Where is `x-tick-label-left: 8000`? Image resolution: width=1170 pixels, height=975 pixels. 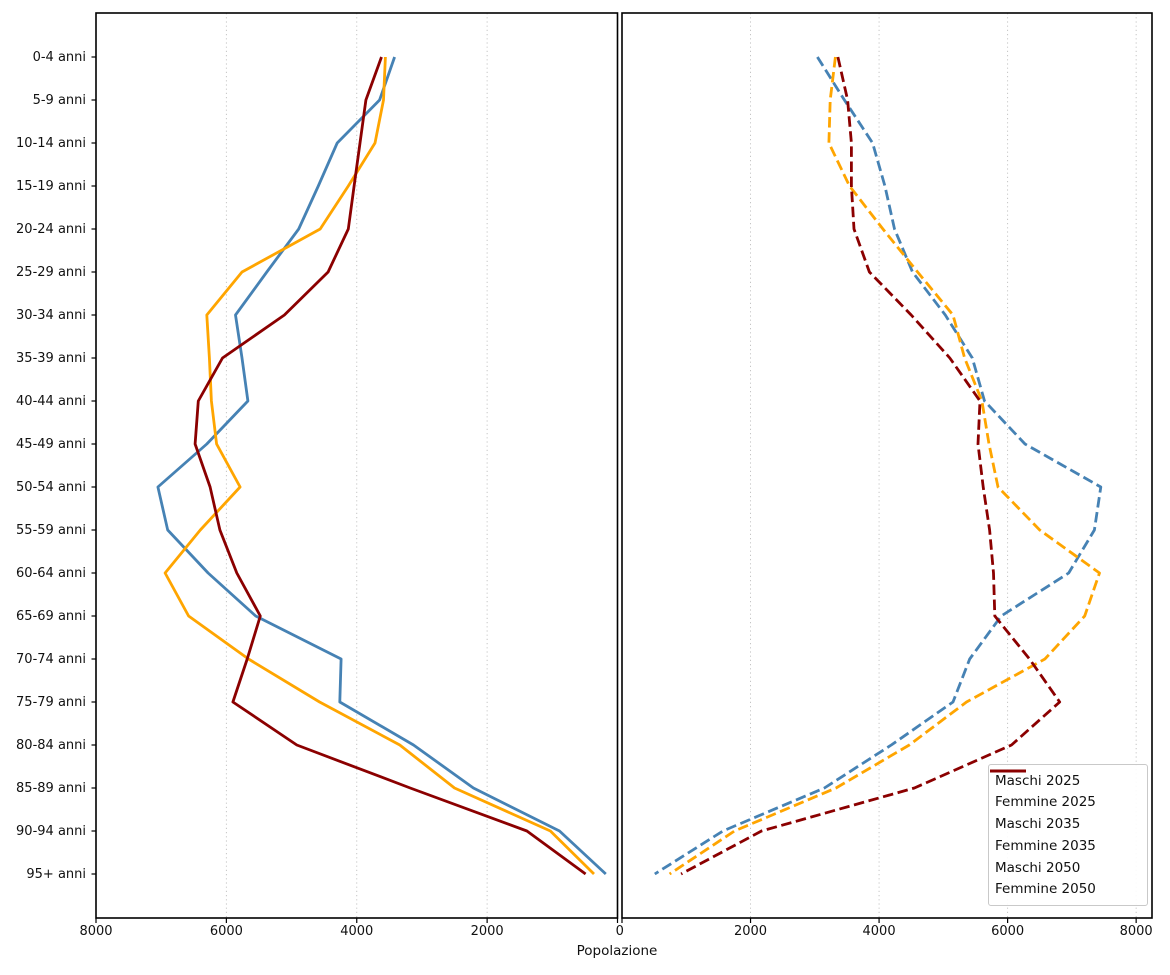
x-tick-label-left: 8000 is located at coordinates (96, 931).